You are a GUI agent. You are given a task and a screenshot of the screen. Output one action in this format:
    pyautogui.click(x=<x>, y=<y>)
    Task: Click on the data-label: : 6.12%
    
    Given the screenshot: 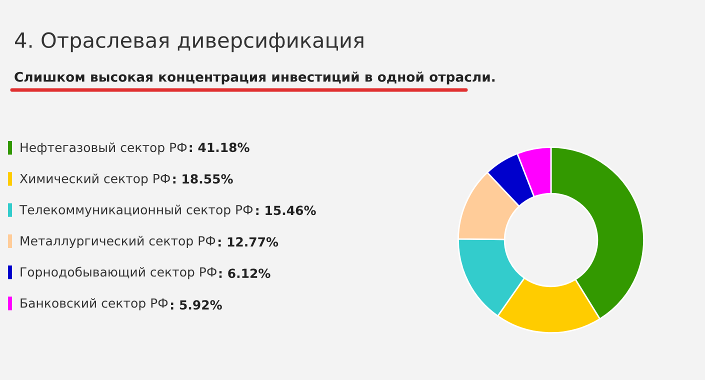 What is the action you would take?
    pyautogui.click(x=244, y=273)
    